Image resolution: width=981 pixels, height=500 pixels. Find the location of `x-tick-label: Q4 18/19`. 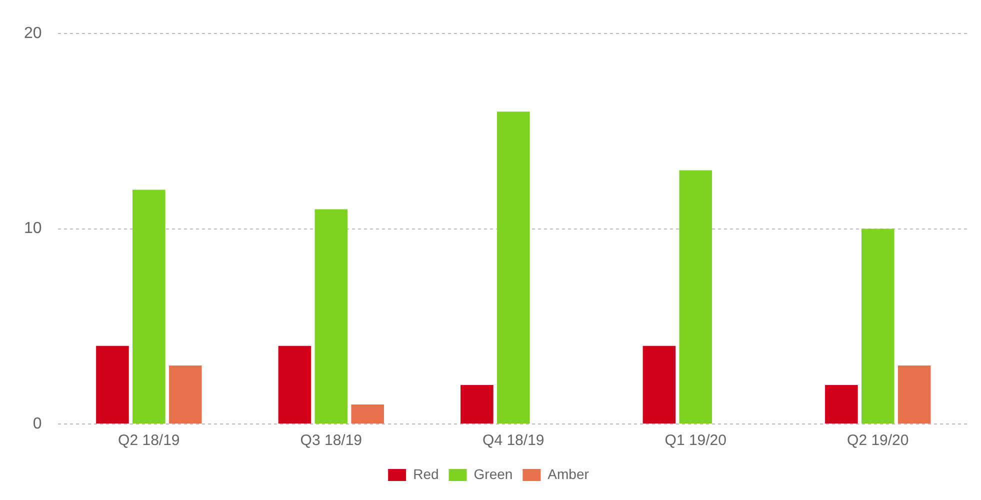

x-tick-label: Q4 18/19 is located at coordinates (513, 441).